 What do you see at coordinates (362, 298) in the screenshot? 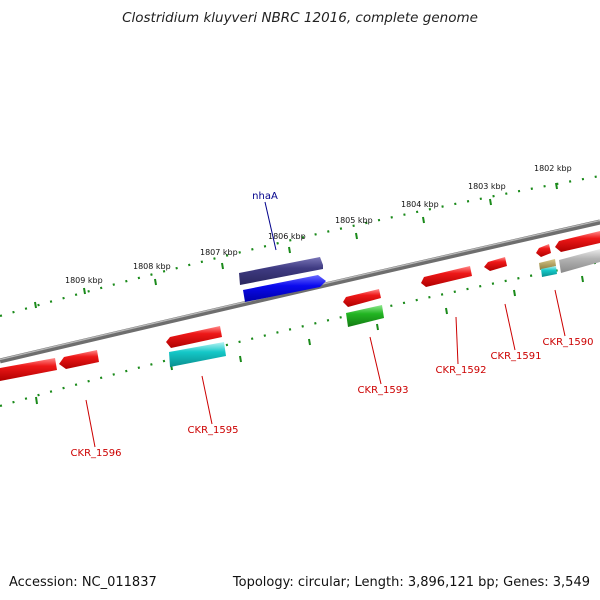
I see `gene-ckr-1593-upper` at bounding box center [362, 298].